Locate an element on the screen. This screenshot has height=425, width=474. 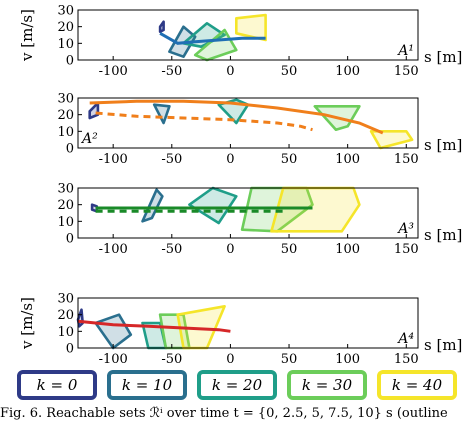
legend-box-k10 is located at coordinates (147, 385).